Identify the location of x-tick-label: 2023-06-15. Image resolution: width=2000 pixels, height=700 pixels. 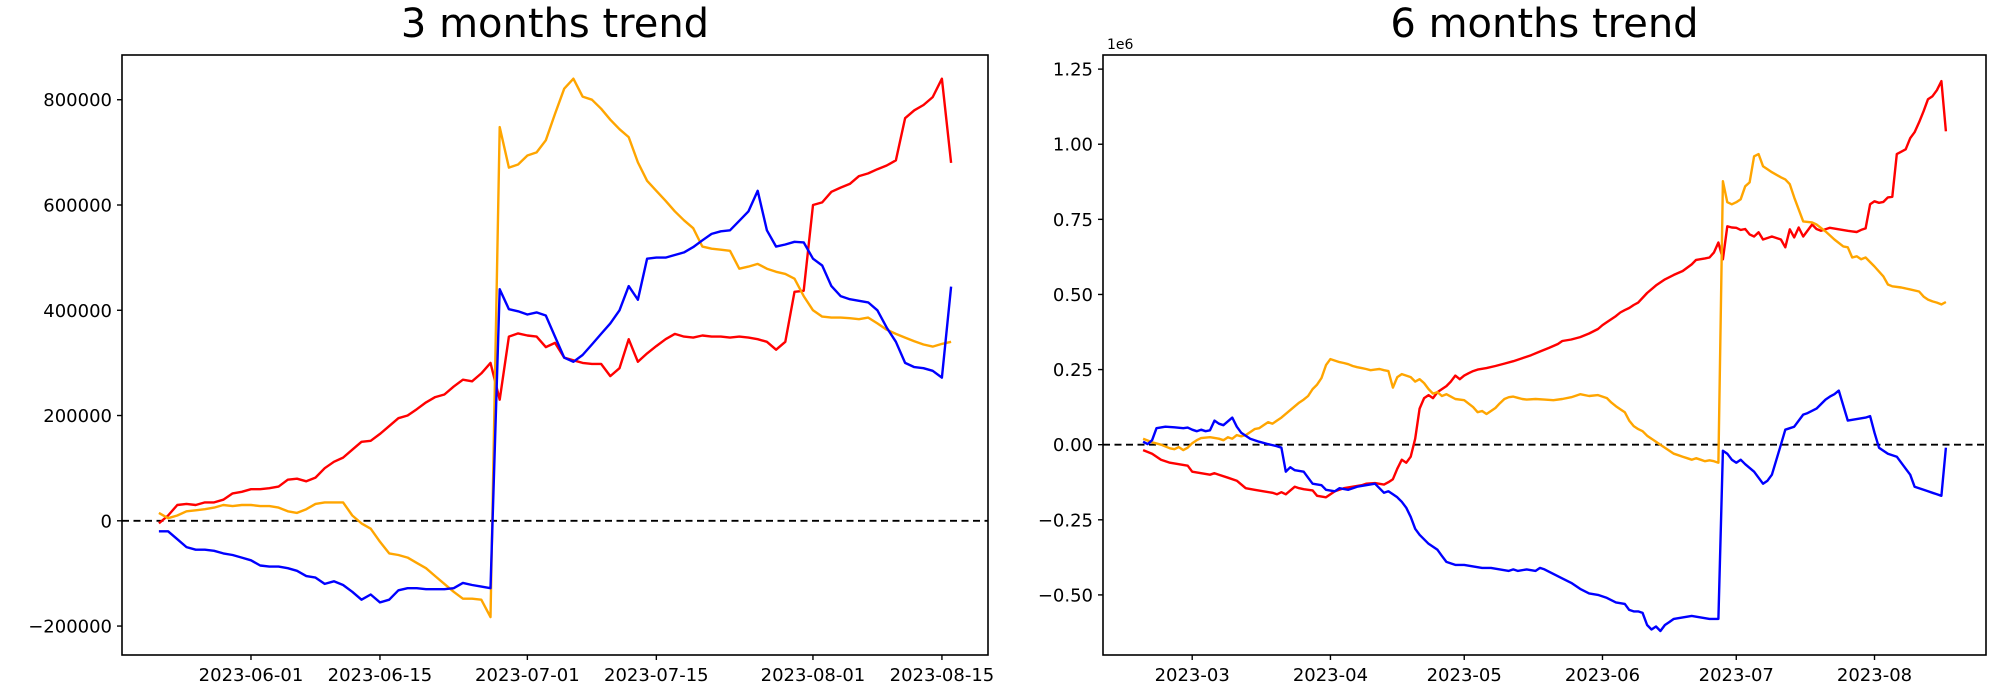
(380, 675).